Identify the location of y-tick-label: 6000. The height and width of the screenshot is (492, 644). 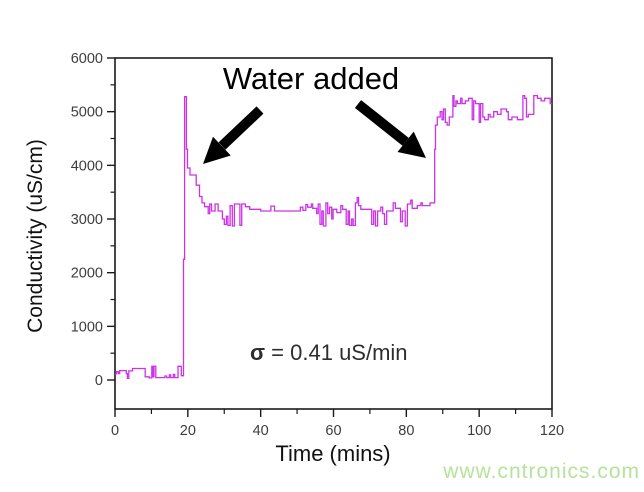
(87, 59).